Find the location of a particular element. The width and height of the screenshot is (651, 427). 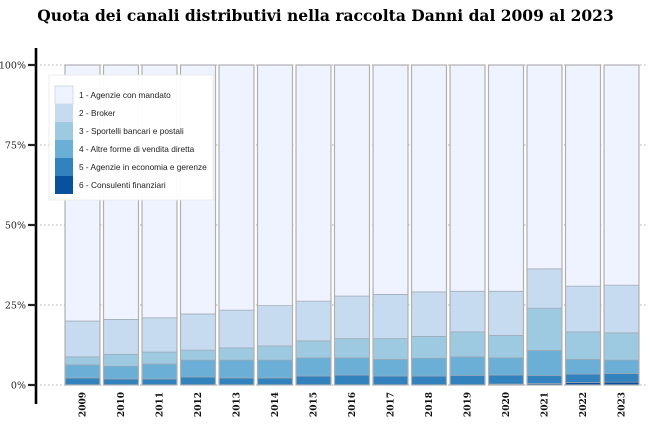

x-tick-label: 2016 is located at coordinates (353, 404).